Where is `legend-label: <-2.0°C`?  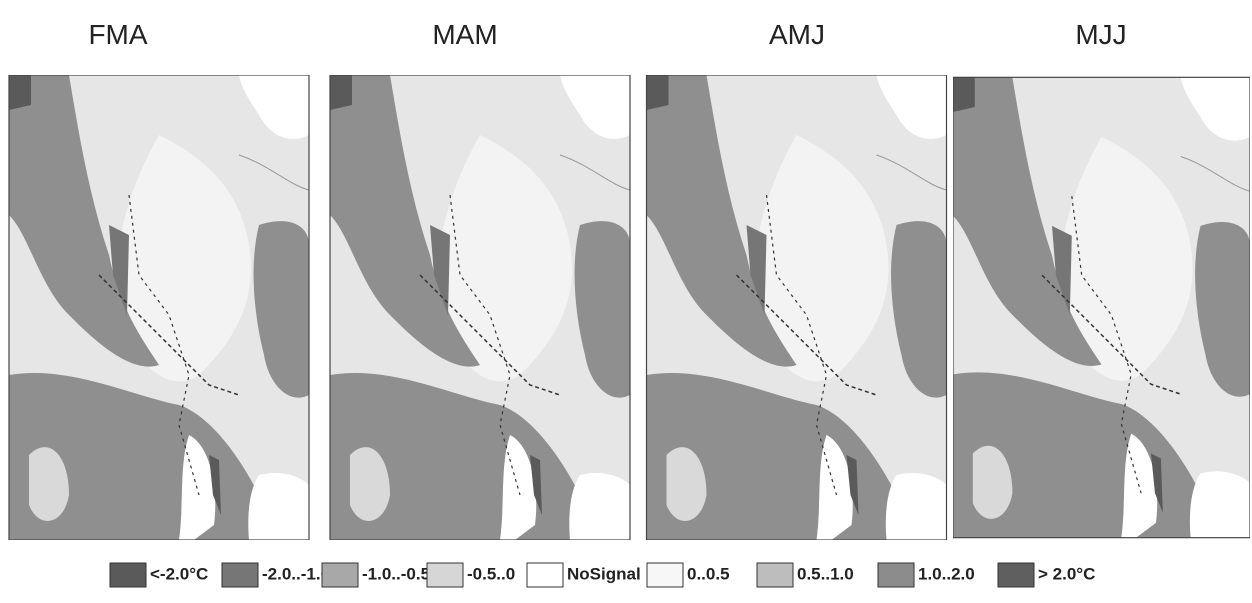 legend-label: <-2.0°C is located at coordinates (179, 573).